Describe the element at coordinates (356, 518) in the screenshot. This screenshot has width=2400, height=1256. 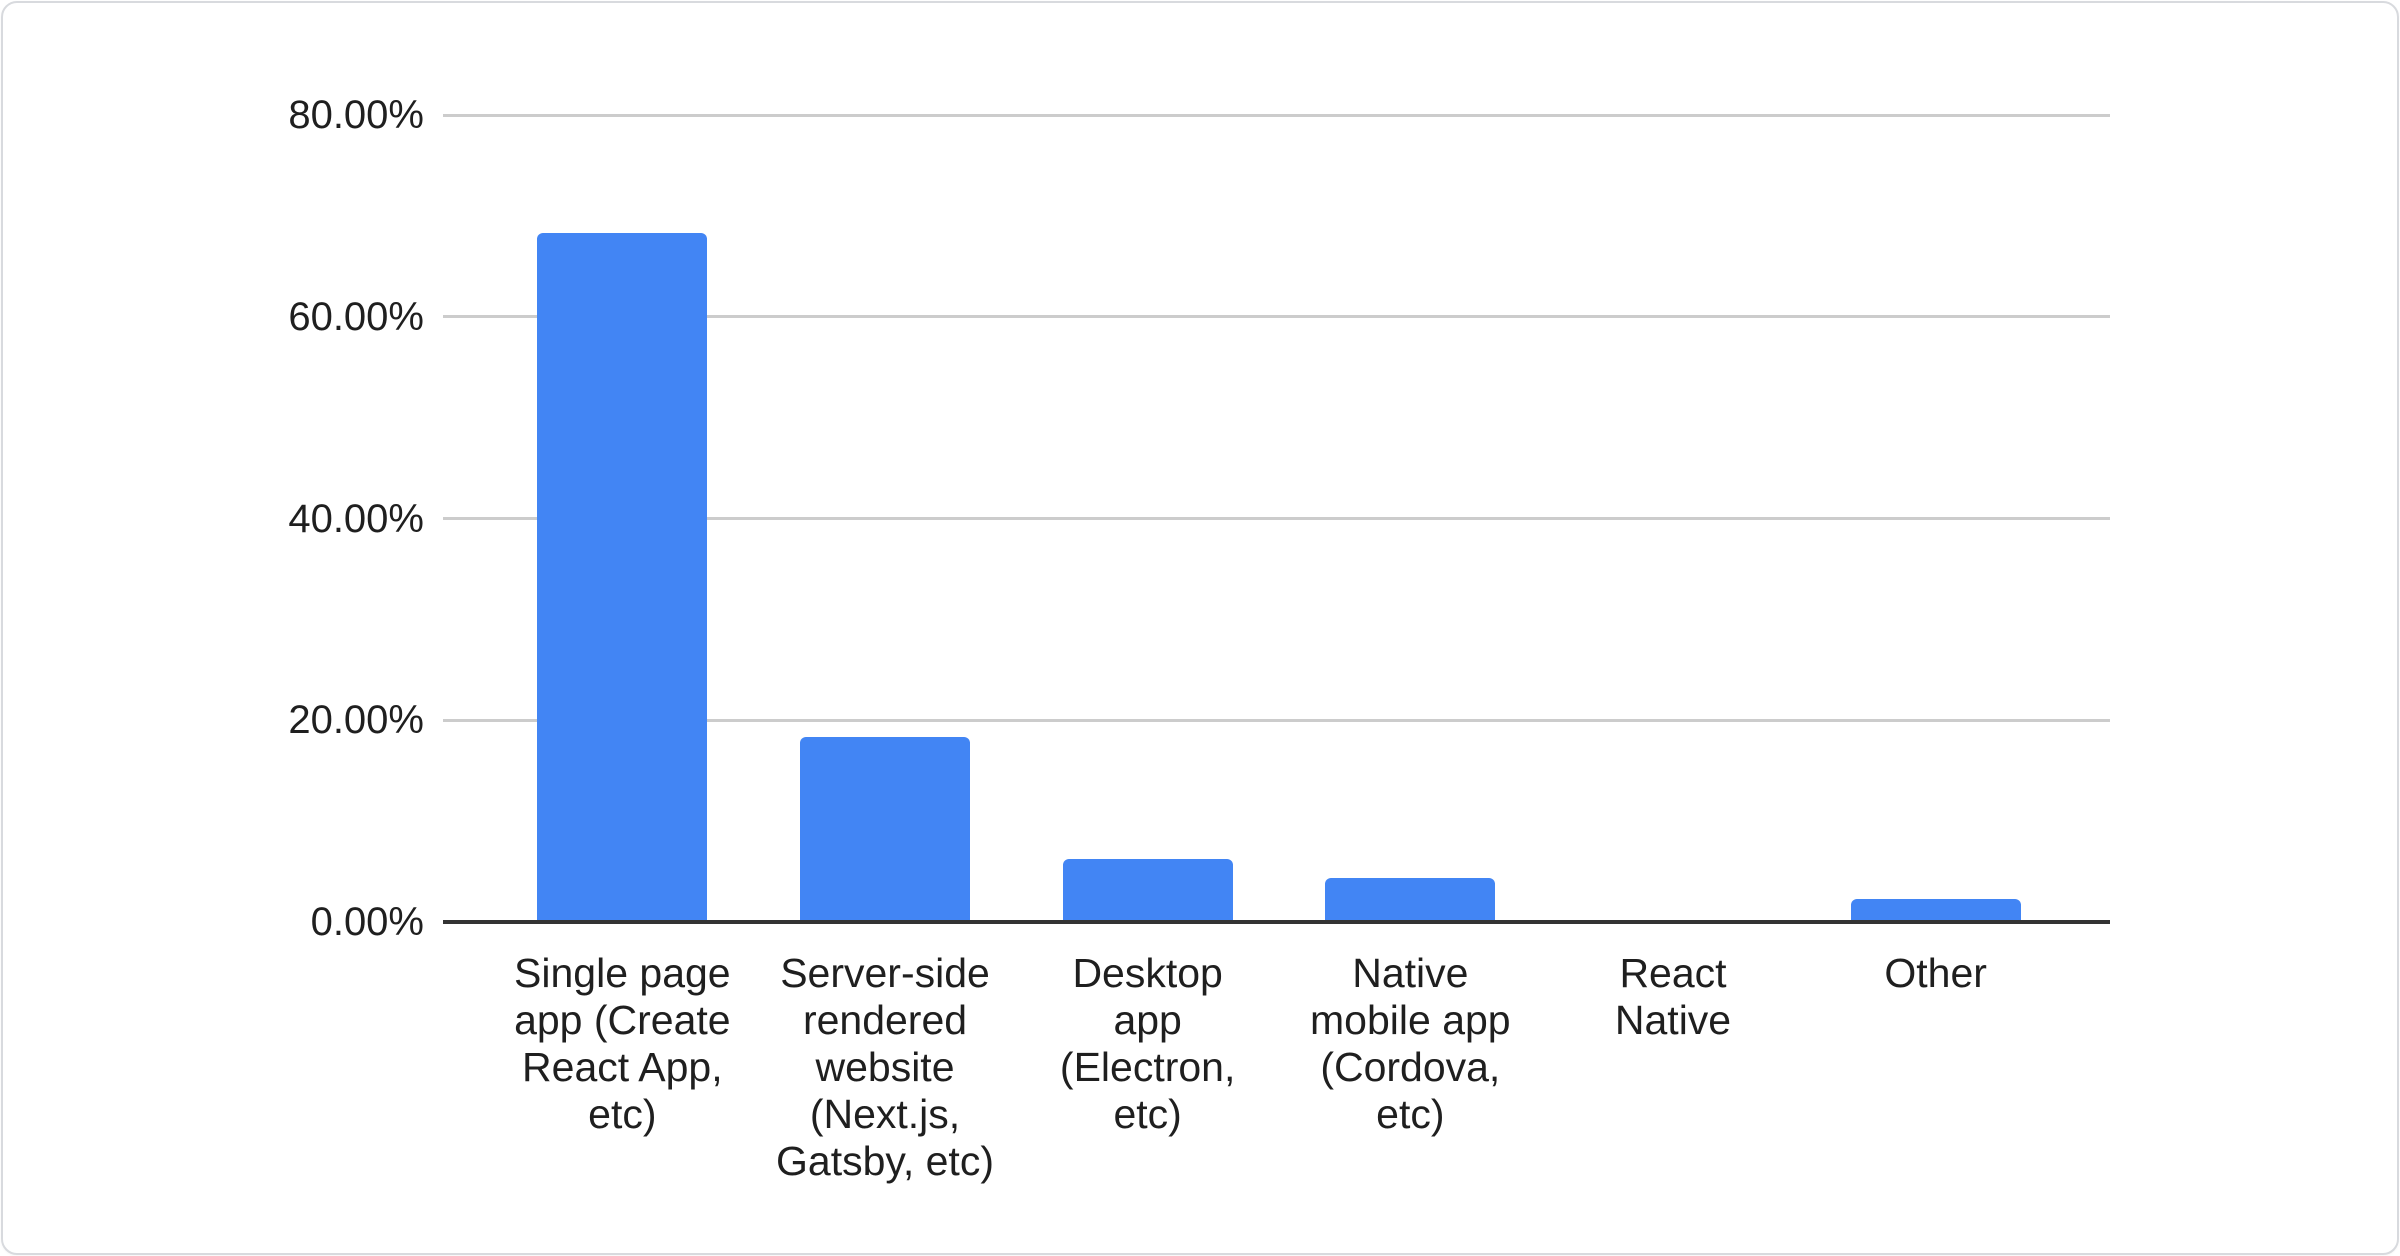
I see `y-axis-tick-label-2: 40.00%` at that location.